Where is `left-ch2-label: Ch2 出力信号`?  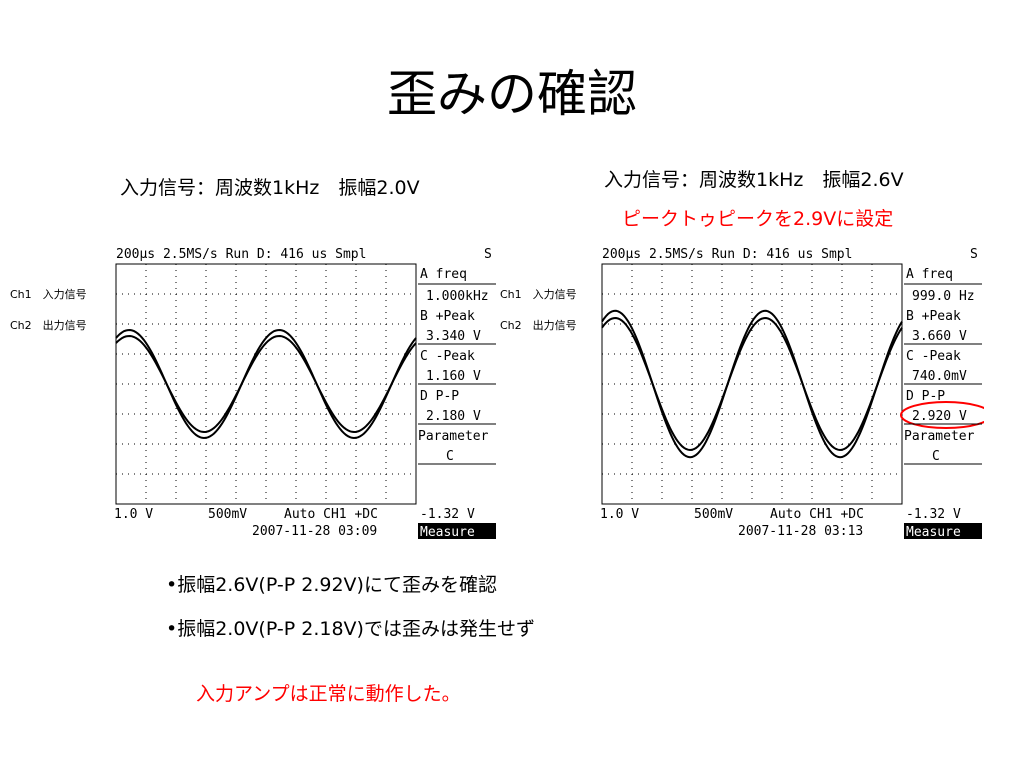
left-ch2-label: Ch2 出力信号 is located at coordinates (48, 325).